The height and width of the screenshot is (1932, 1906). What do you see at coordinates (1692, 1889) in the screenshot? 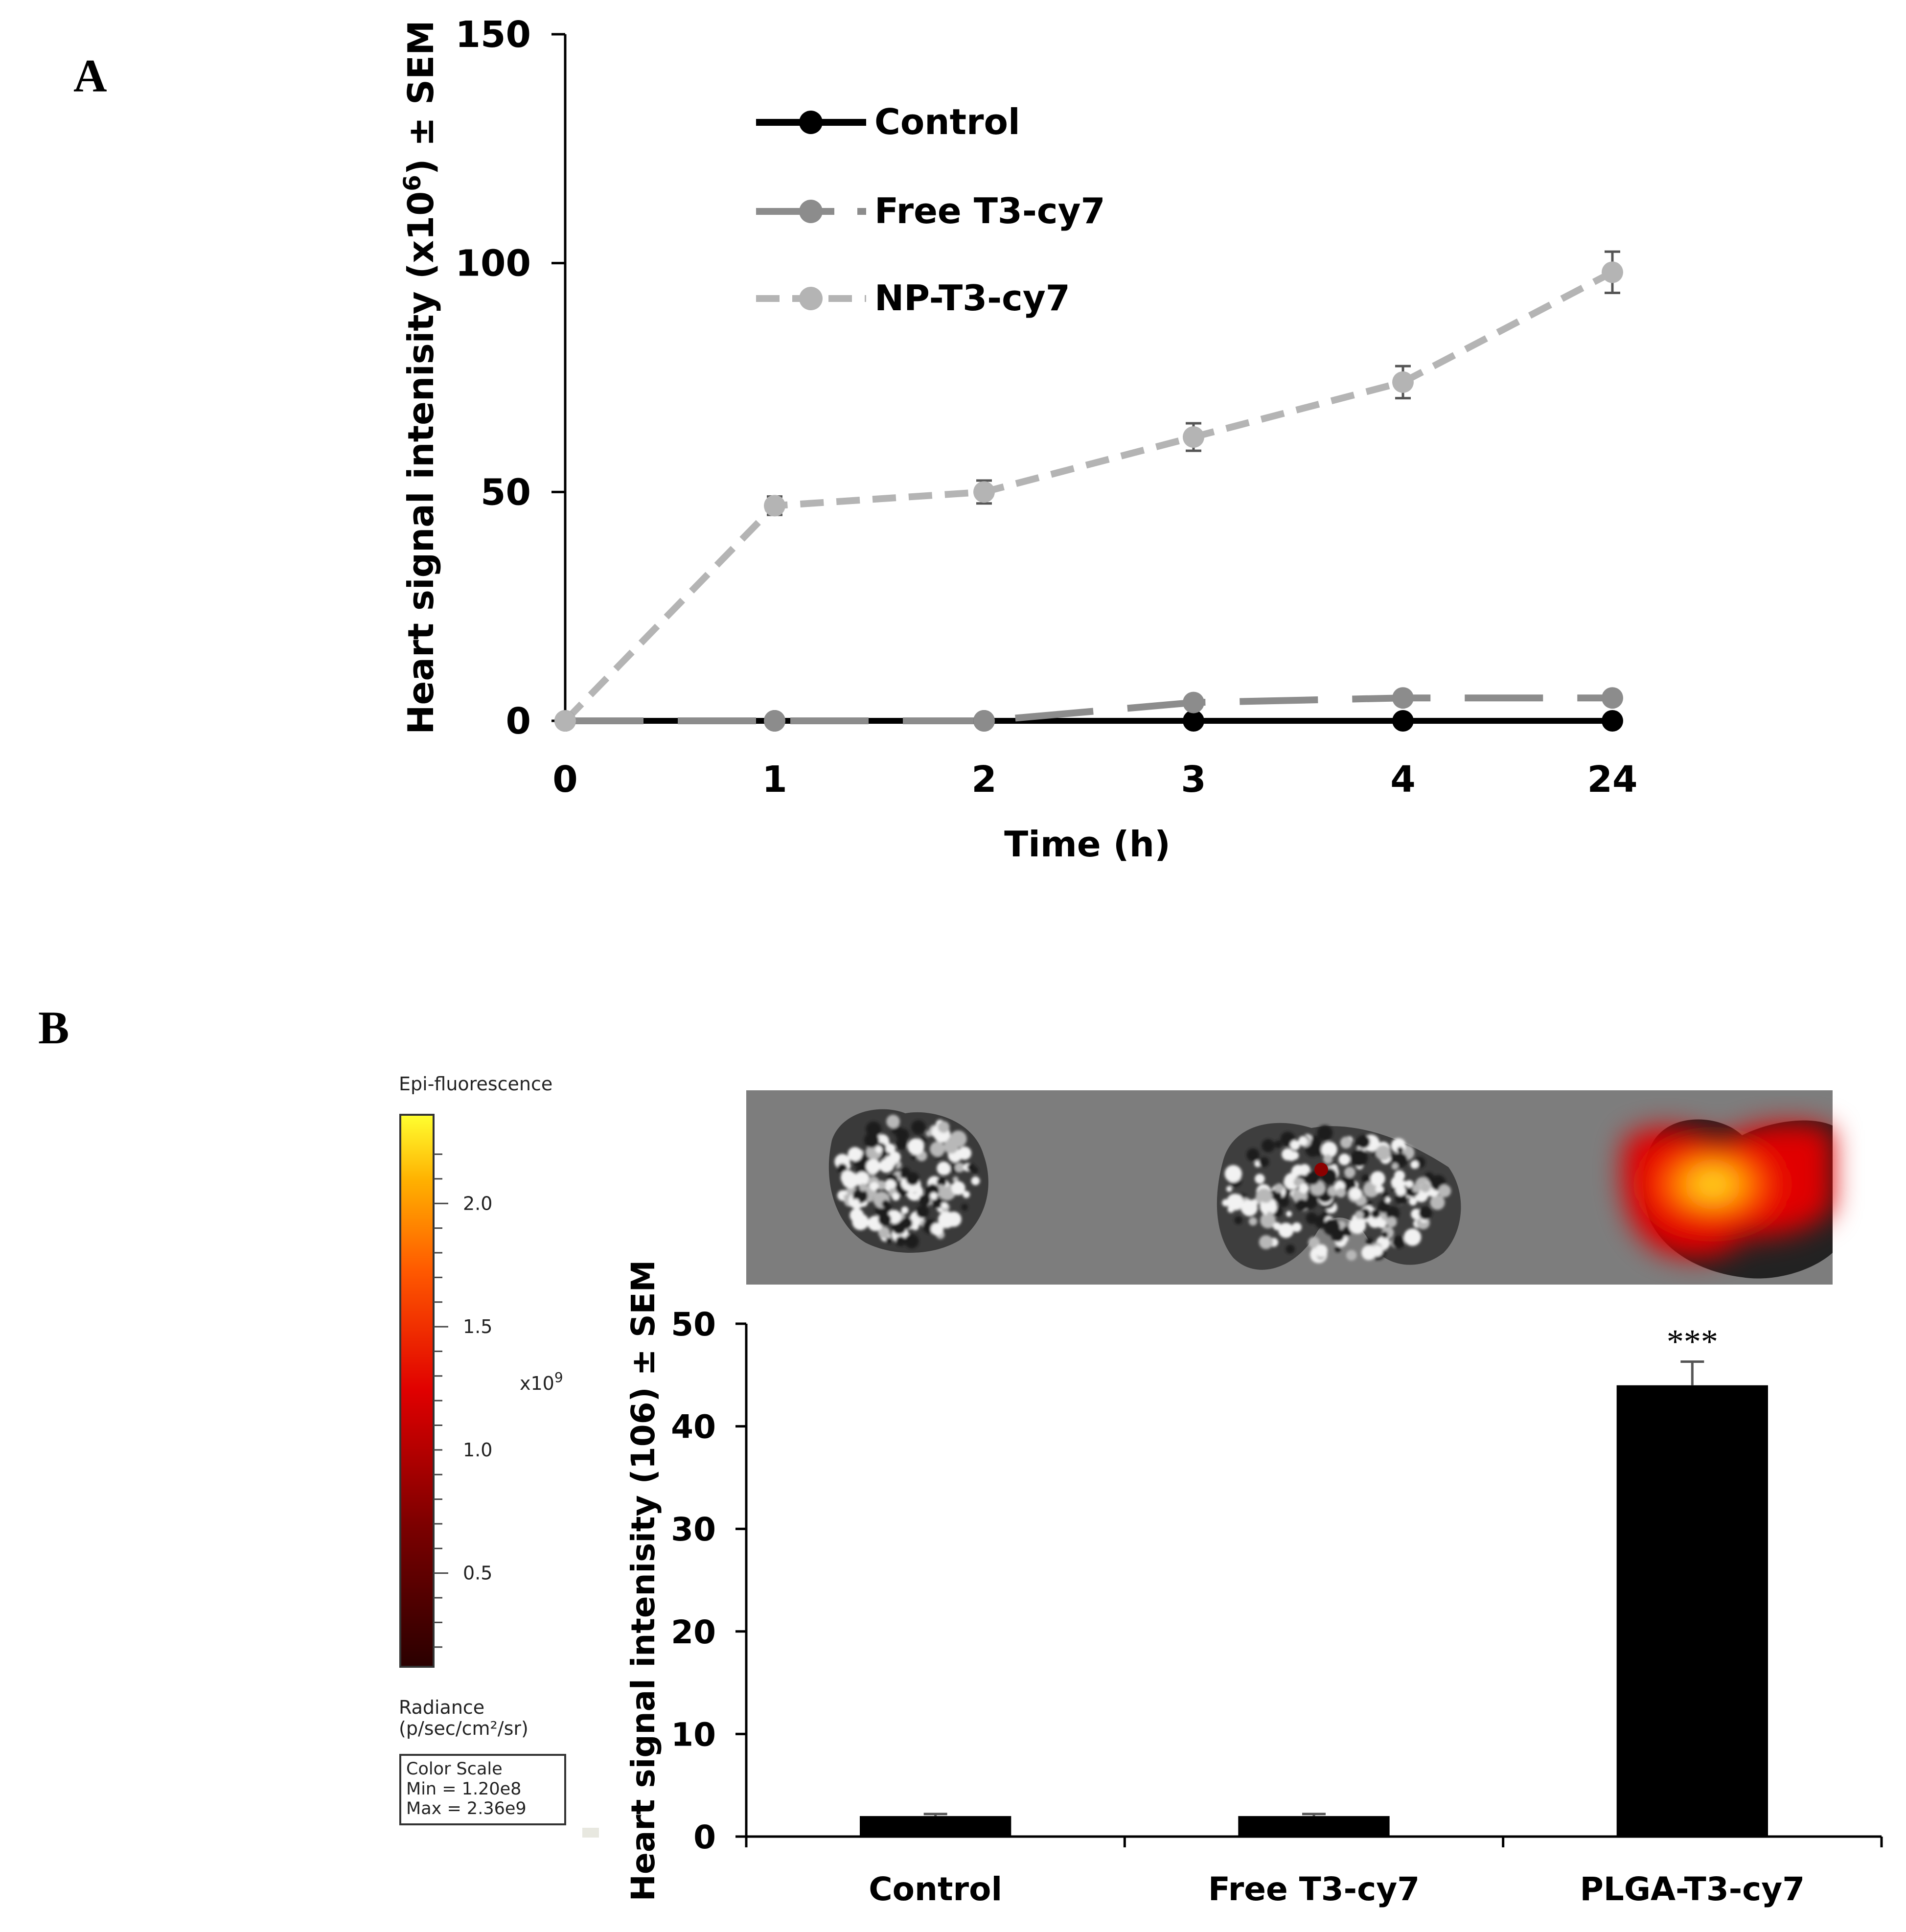
I see `bar-x-tick-label: PLGA-T3-cy7` at bounding box center [1692, 1889].